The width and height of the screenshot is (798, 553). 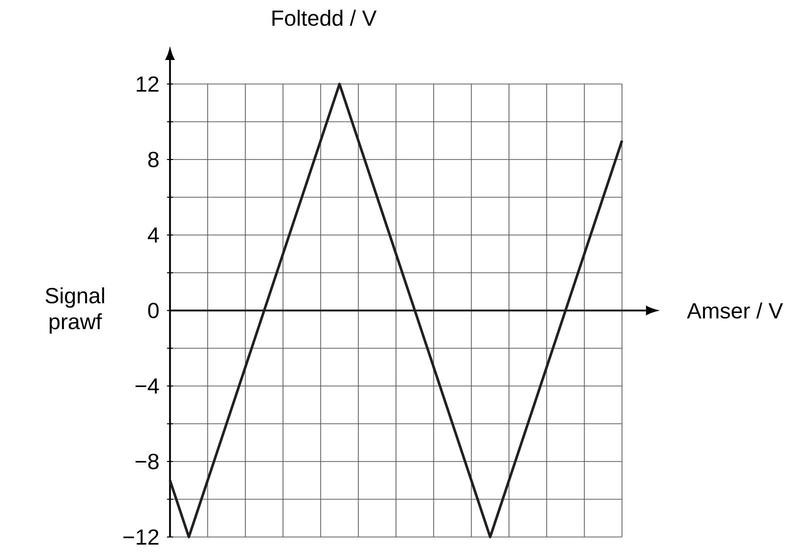 What do you see at coordinates (140, 537) in the screenshot?
I see `y-tick-label: −12` at bounding box center [140, 537].